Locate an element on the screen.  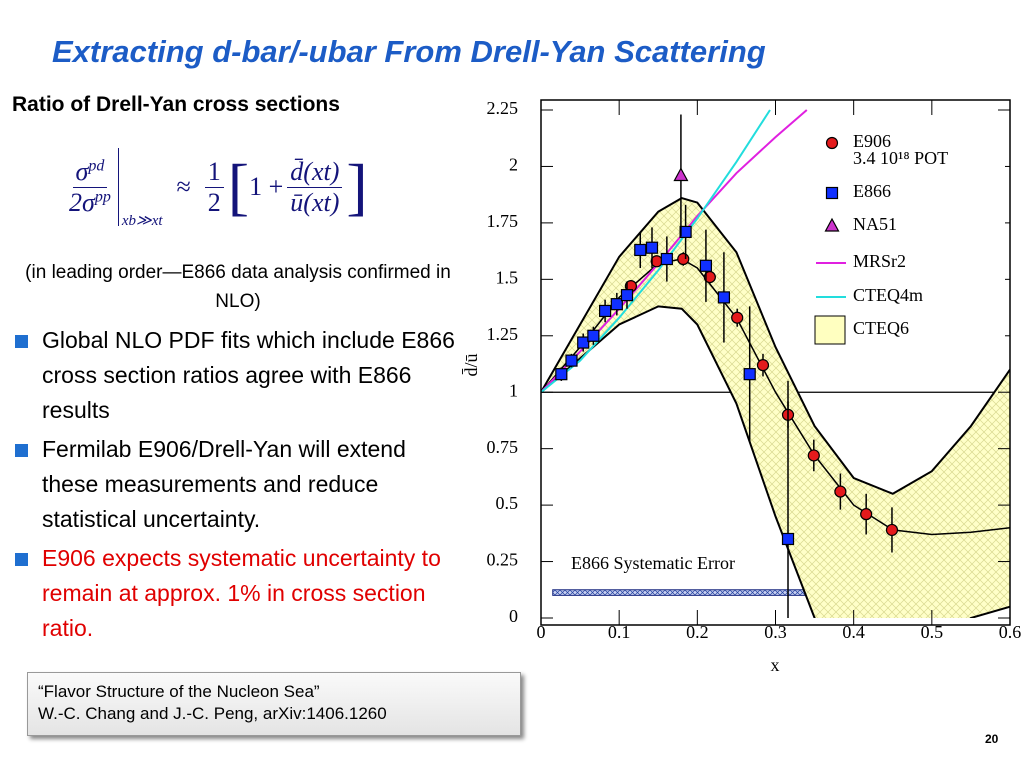
citation-line: “Flavor Structure of the Nucleon Sea” is located at coordinates (179, 691).